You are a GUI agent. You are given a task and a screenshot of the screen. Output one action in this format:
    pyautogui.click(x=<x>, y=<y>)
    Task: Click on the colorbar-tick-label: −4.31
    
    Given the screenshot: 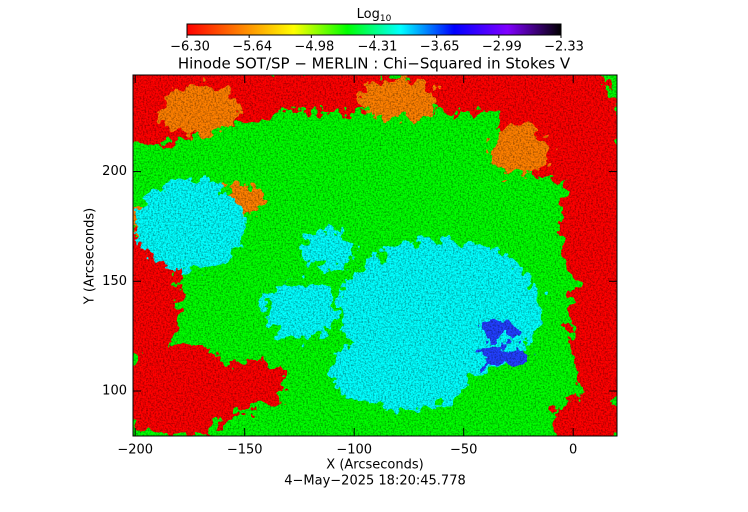 What is the action you would take?
    pyautogui.click(x=378, y=47)
    